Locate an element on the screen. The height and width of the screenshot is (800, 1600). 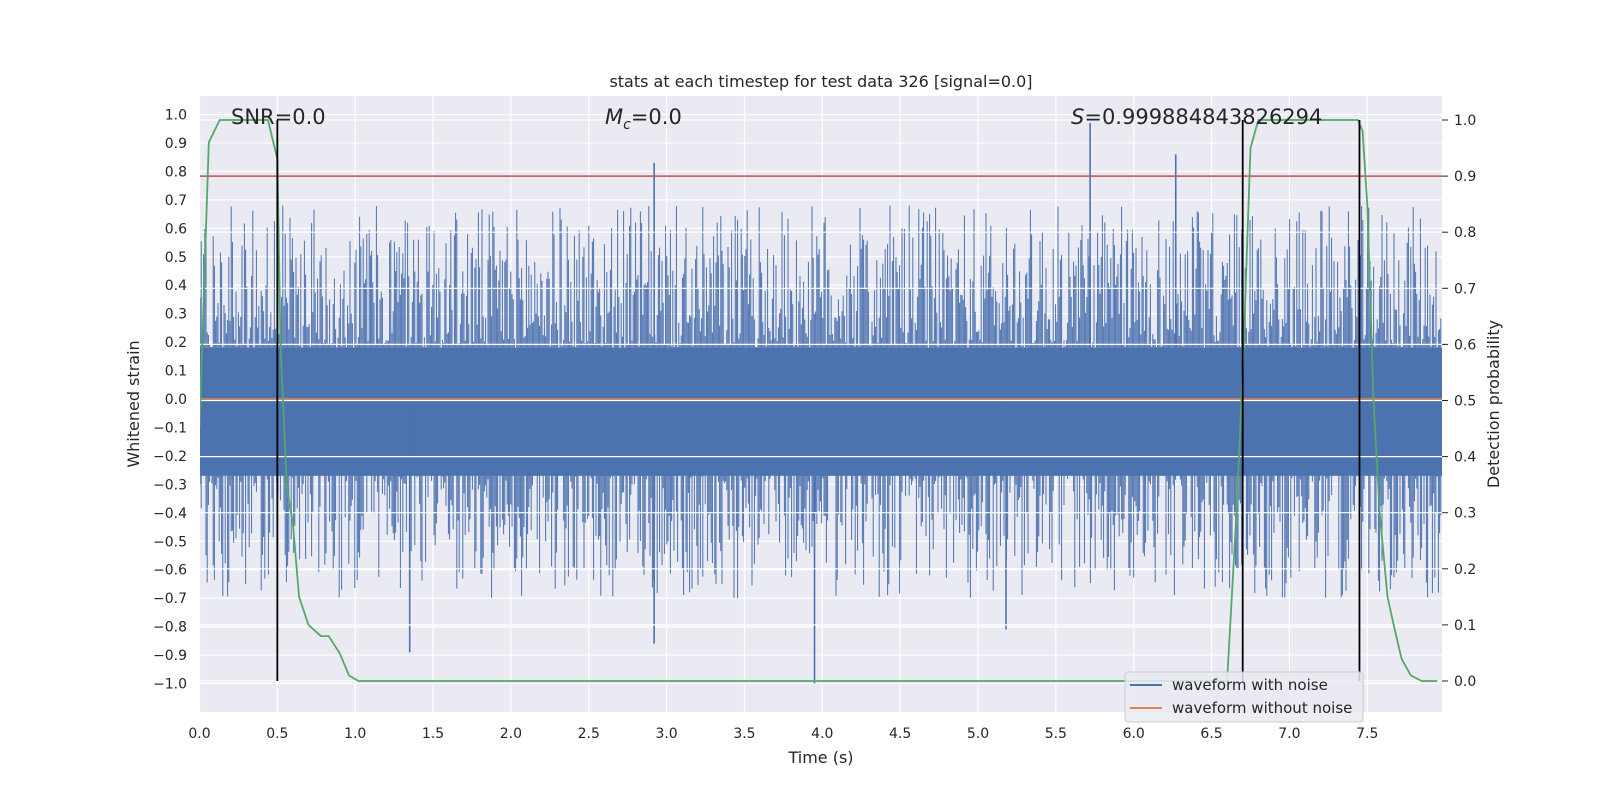
y-tick-label-4: 0.6 is located at coordinates (176, 229).